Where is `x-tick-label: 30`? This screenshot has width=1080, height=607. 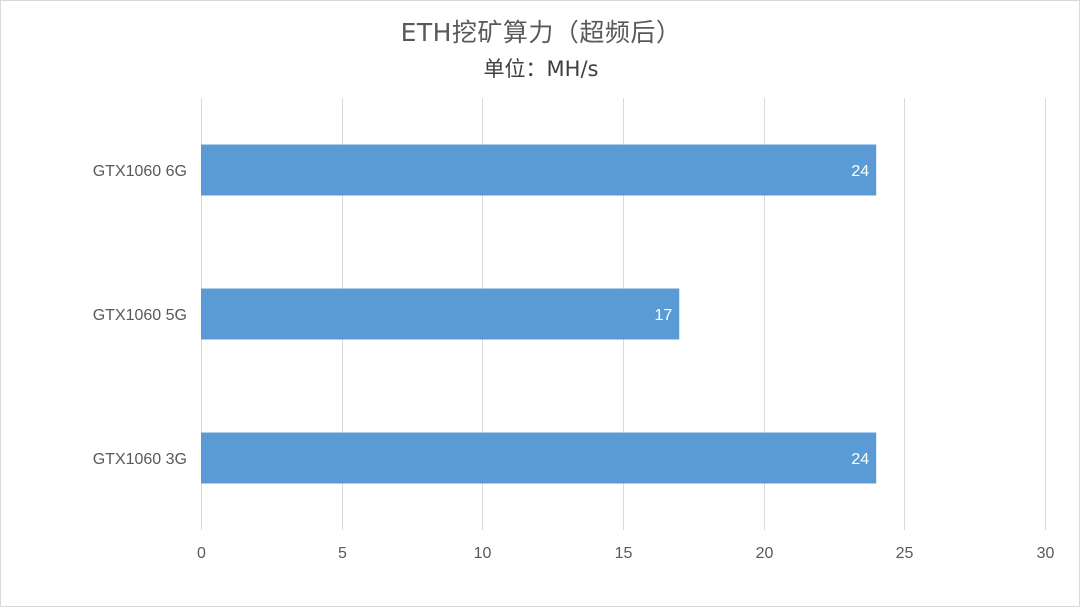
x-tick-label: 30 is located at coordinates (1046, 553).